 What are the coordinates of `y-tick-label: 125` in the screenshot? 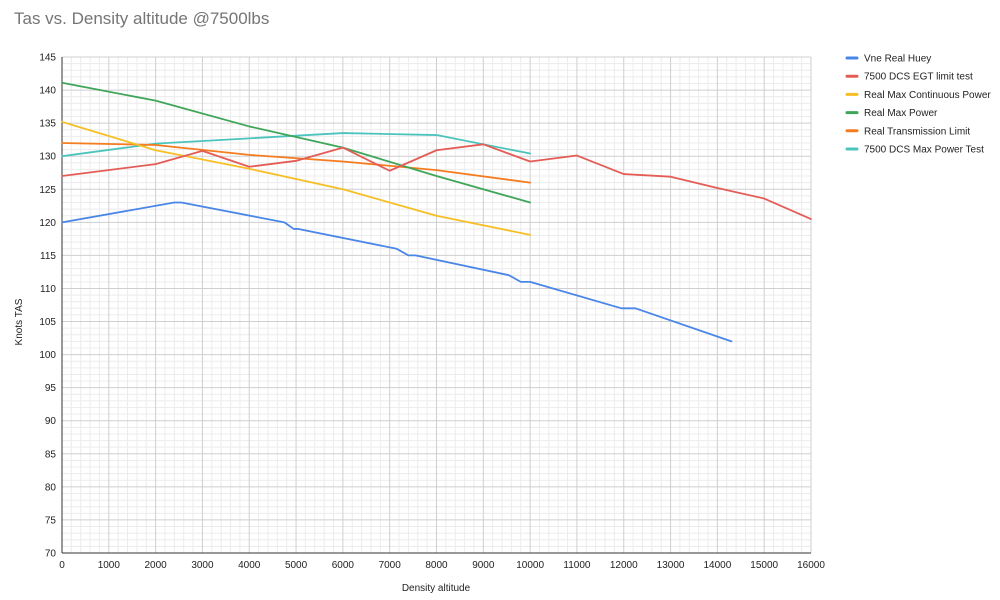 It's located at (47, 190).